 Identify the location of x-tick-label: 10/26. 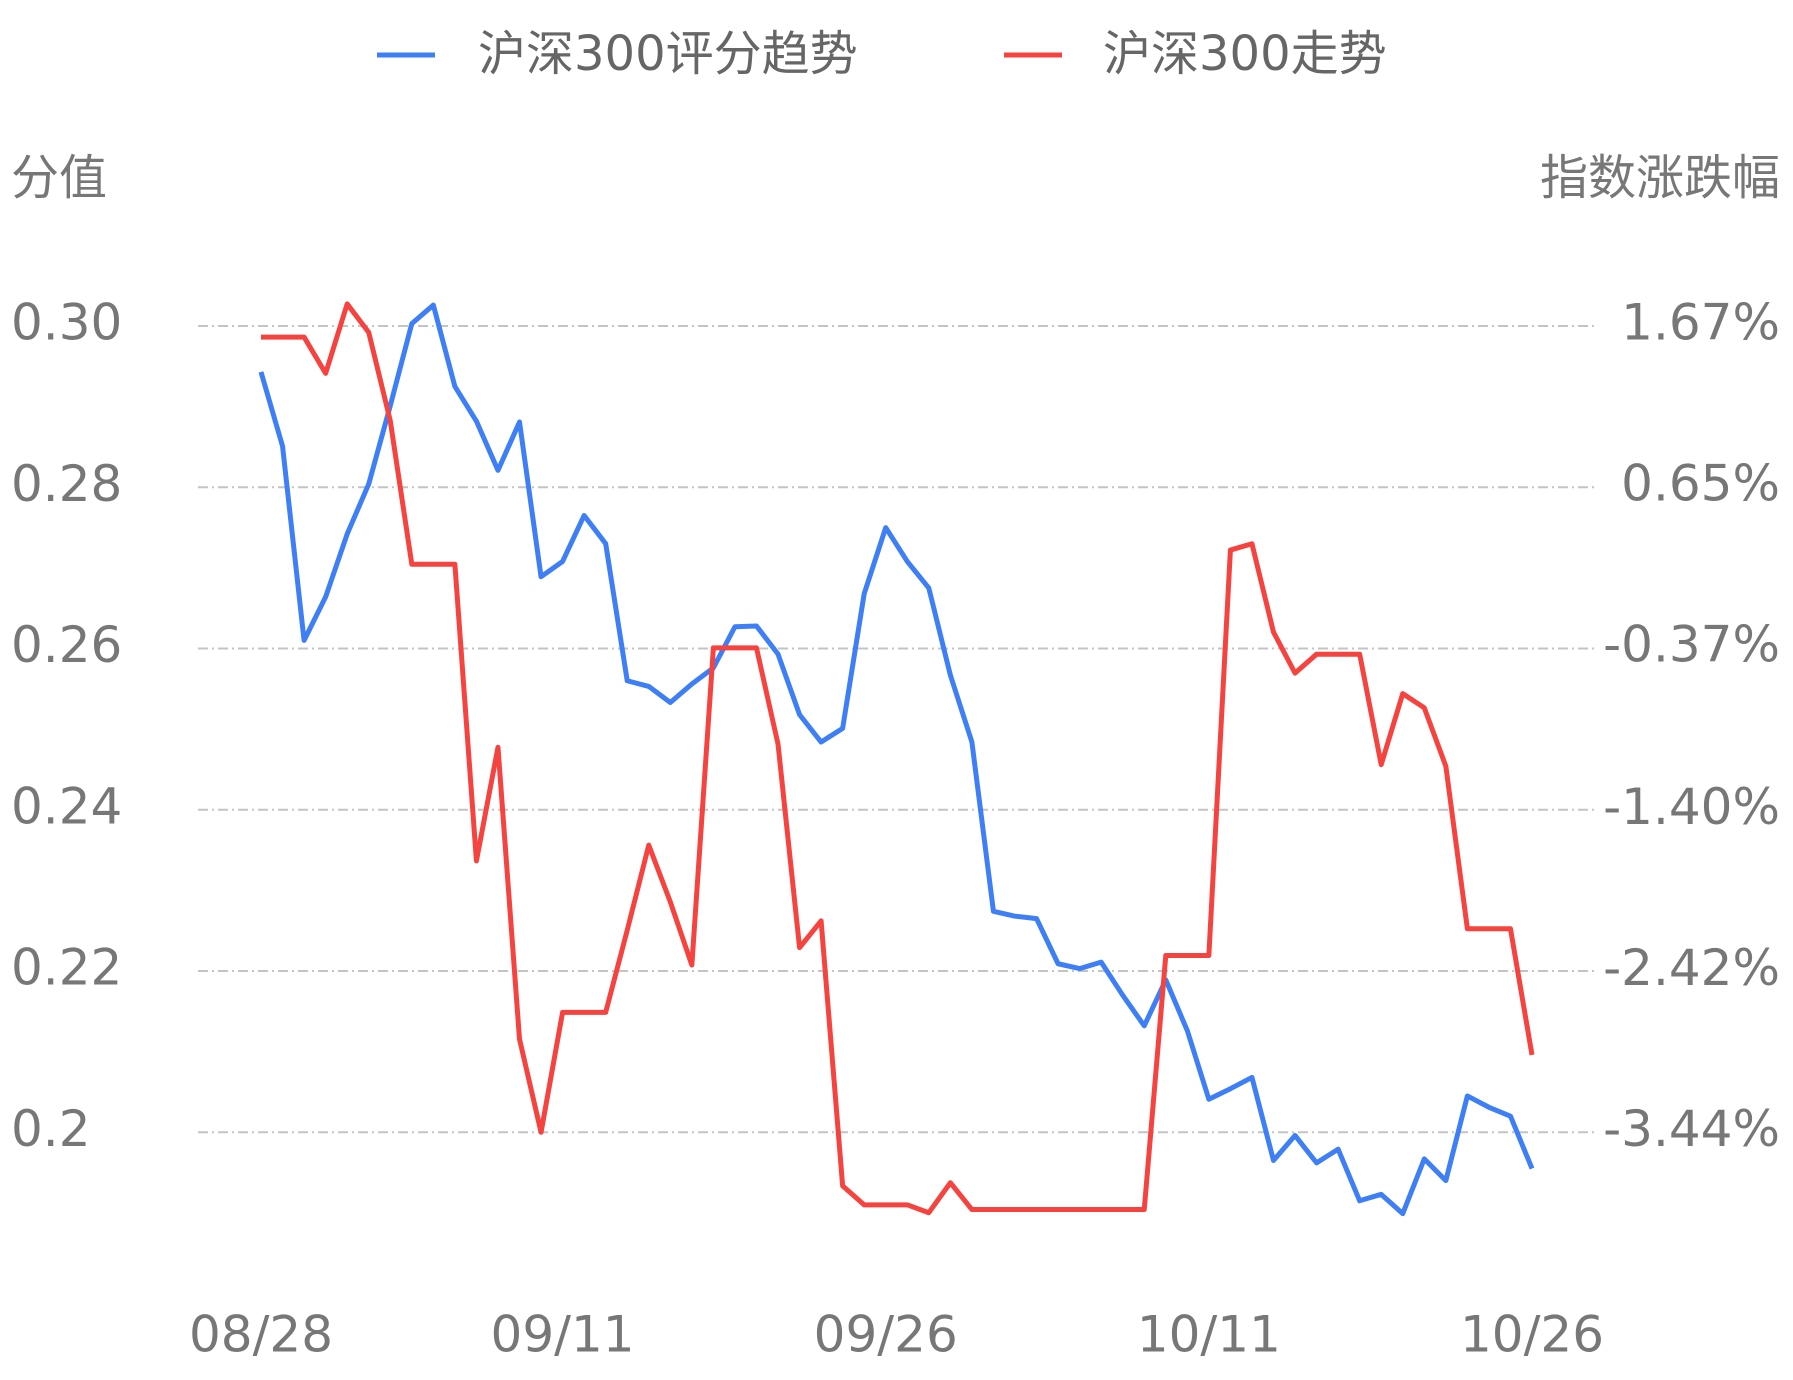
(1532, 1335).